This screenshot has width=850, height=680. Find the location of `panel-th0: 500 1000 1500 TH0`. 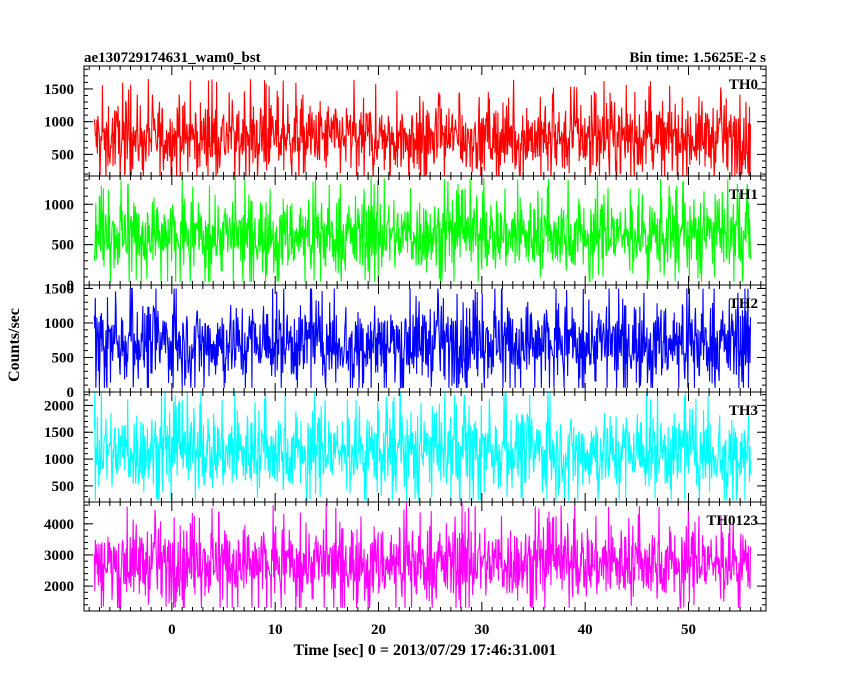

panel-th0: 500 1000 1500 TH0 is located at coordinates (405, 121).